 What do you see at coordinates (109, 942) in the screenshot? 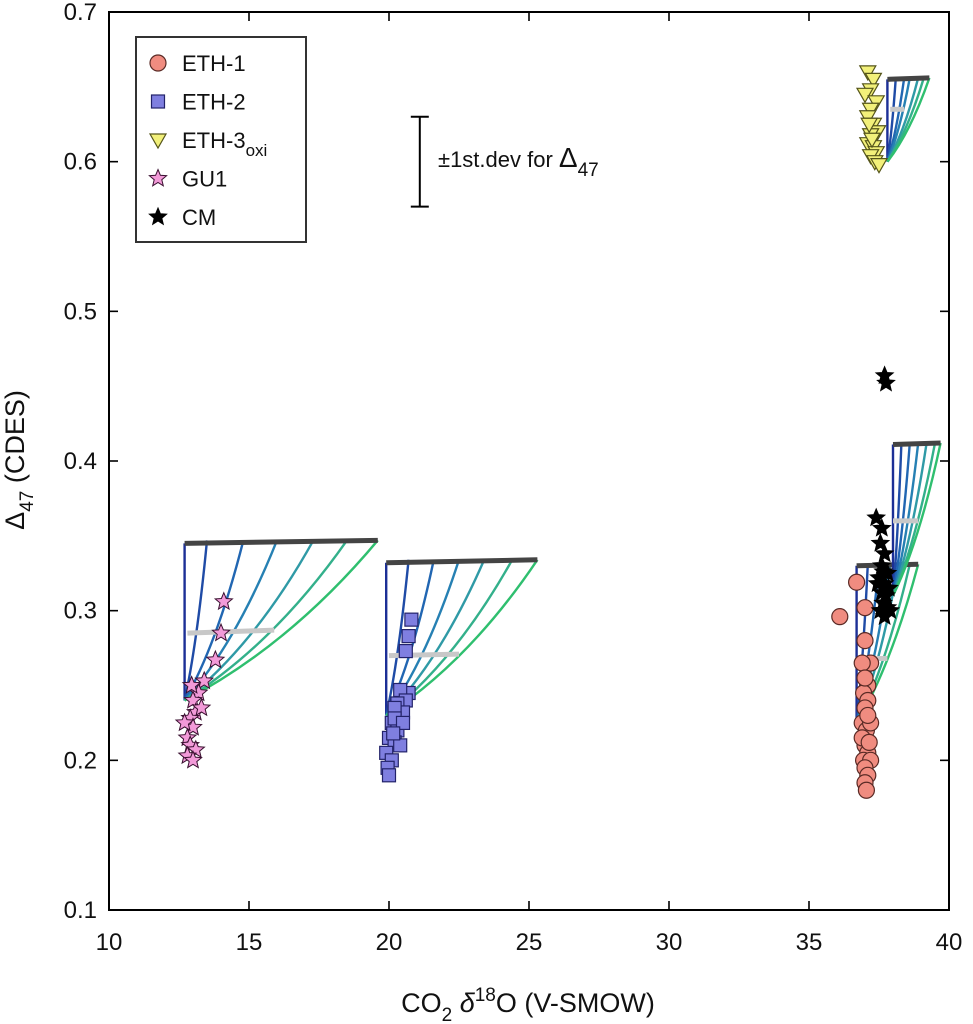
I see `x-tick-label: 10` at bounding box center [109, 942].